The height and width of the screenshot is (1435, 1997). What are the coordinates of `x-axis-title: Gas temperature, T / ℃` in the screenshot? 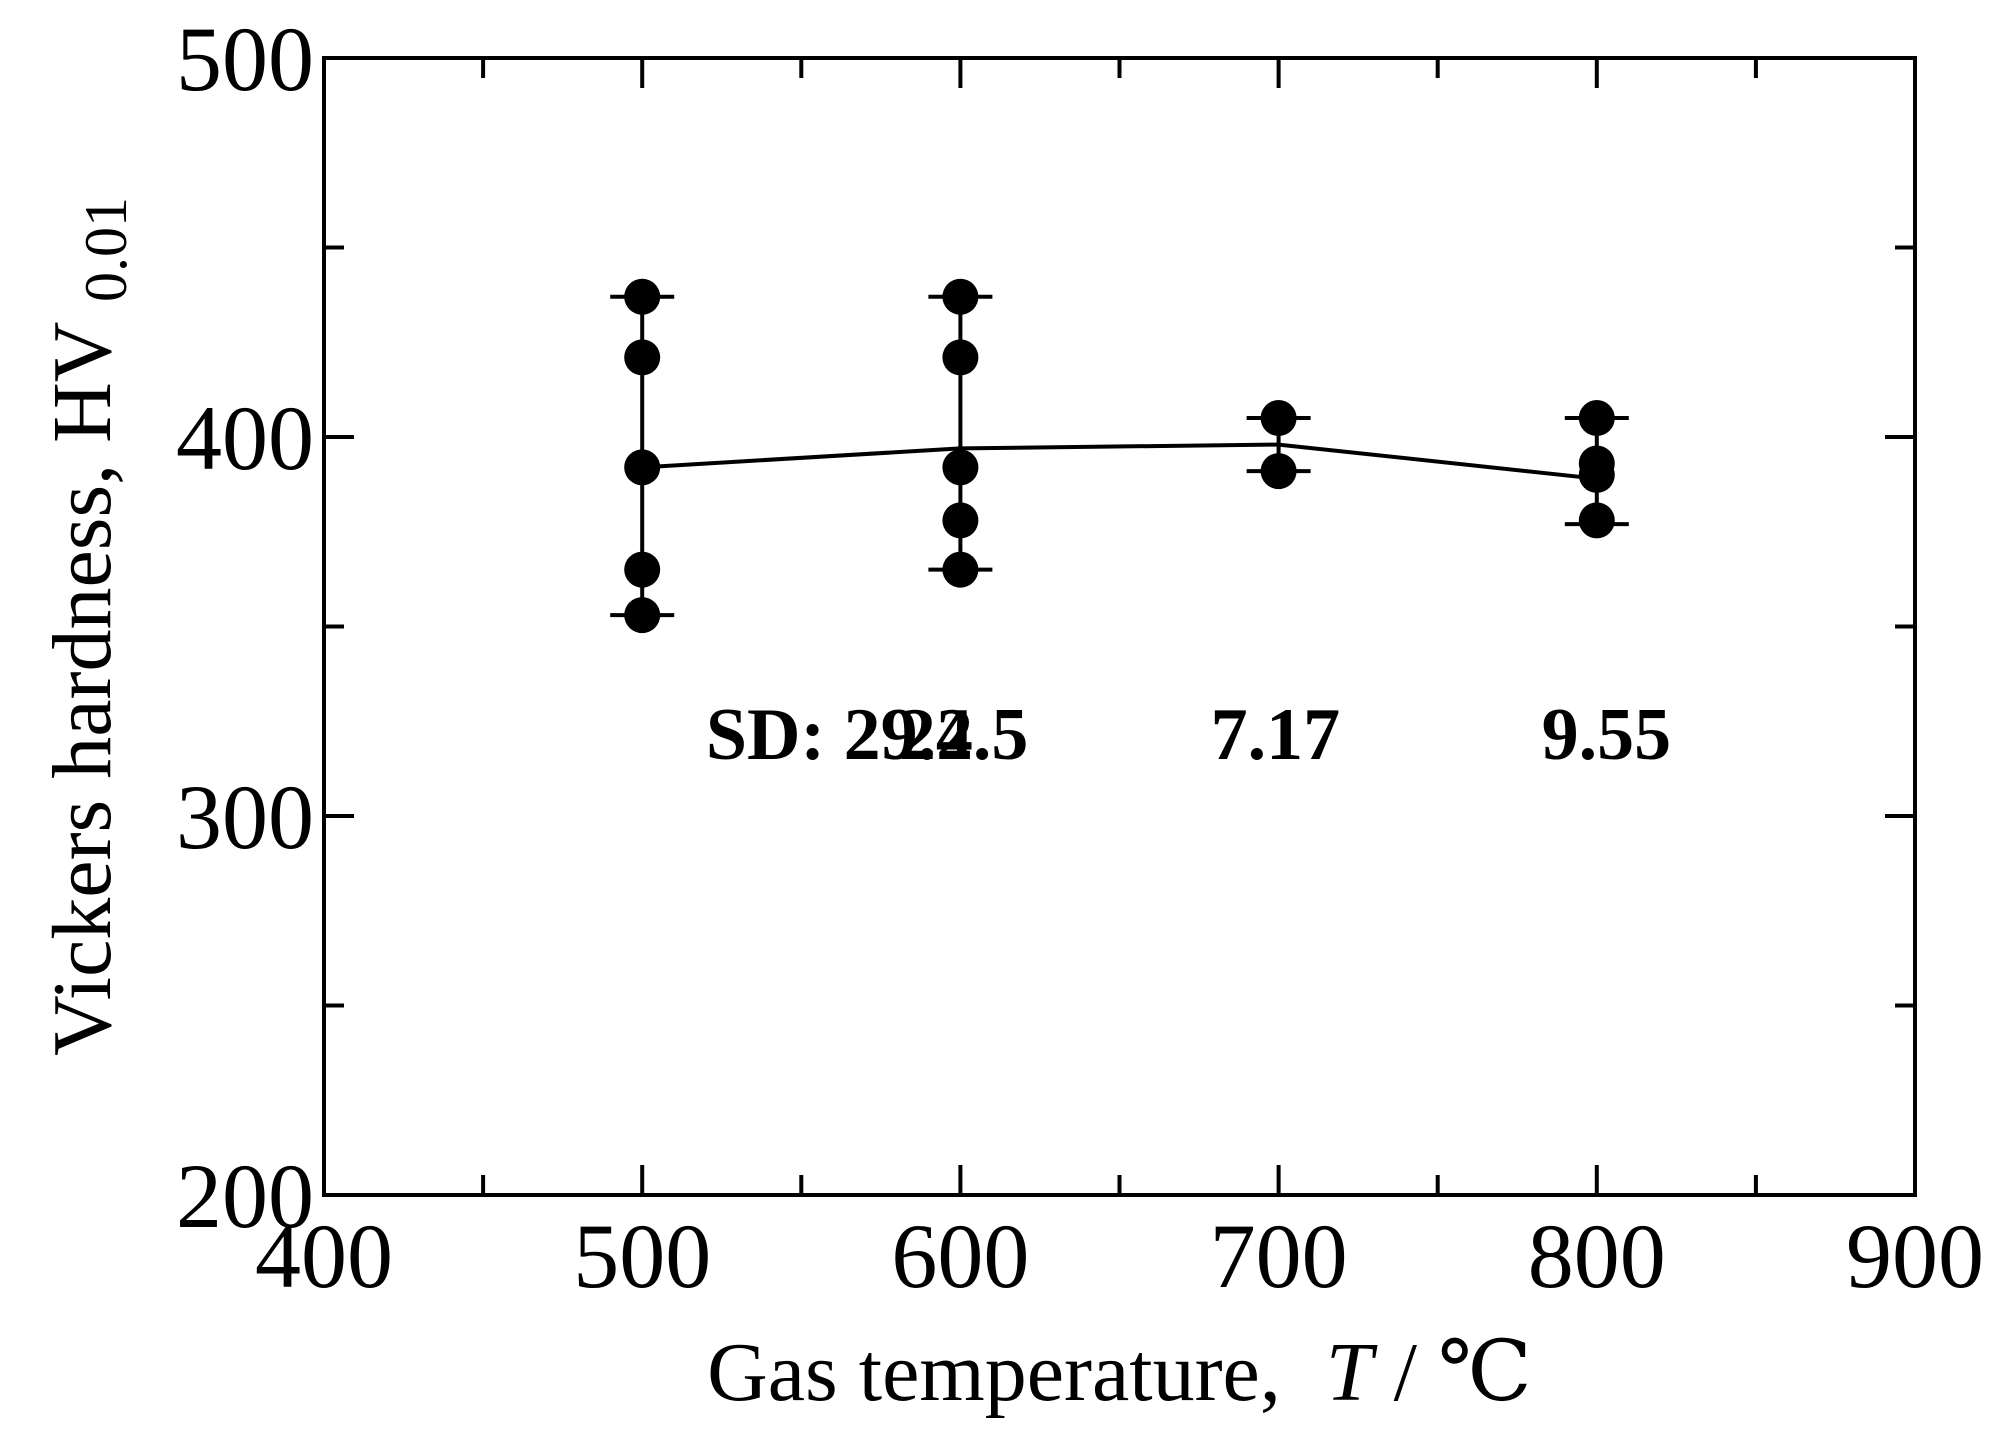 It's located at (1119, 1372).